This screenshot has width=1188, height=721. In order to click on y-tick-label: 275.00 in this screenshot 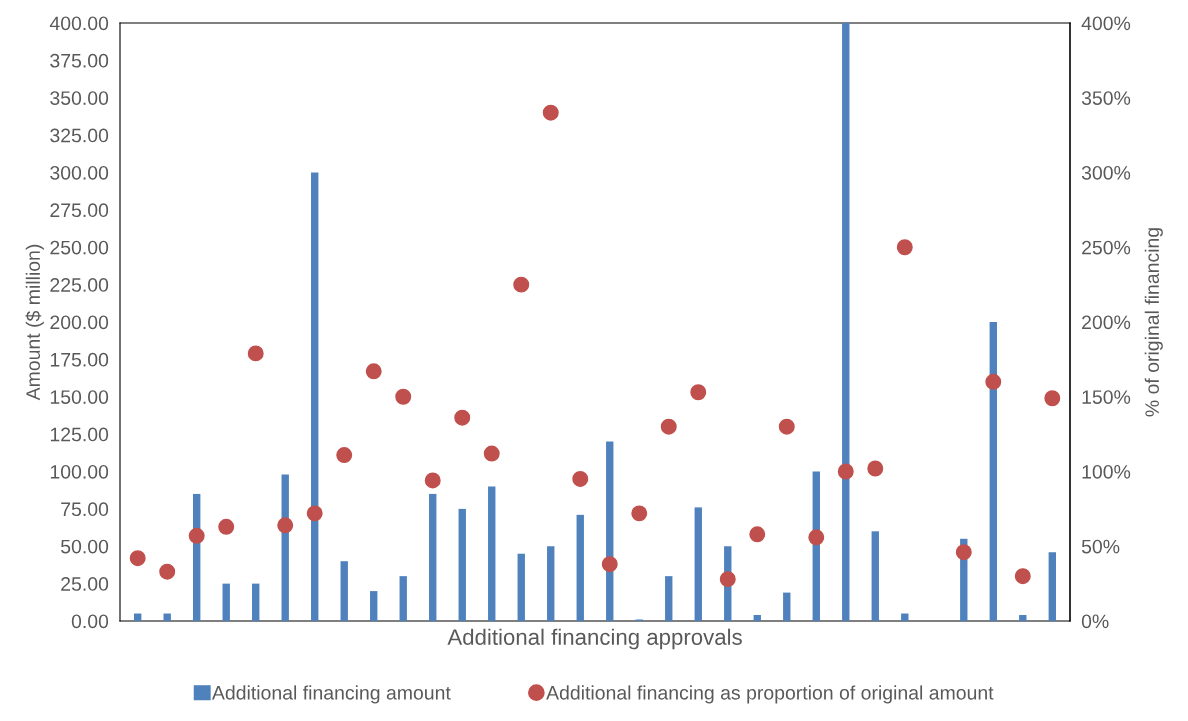, I will do `click(79, 210)`.